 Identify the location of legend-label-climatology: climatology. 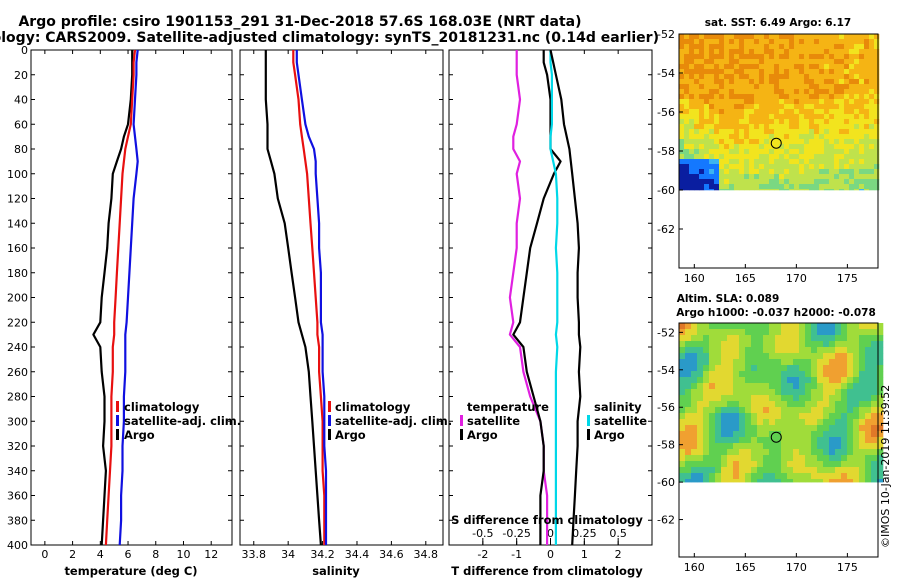
(373, 407).